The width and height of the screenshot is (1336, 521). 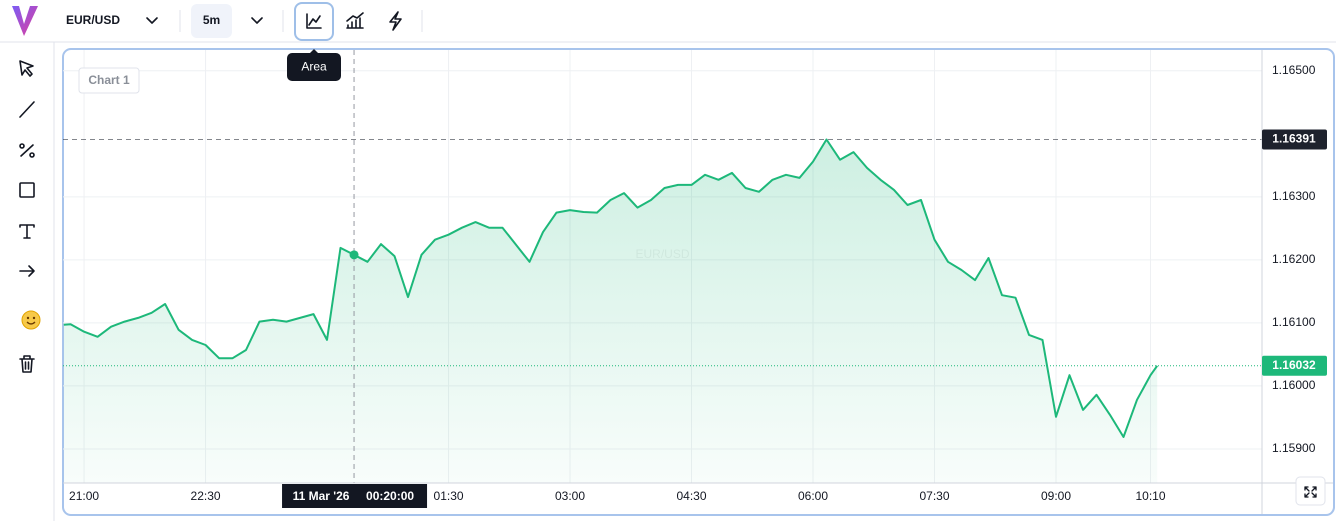 I want to click on text-tool, so click(x=27, y=231).